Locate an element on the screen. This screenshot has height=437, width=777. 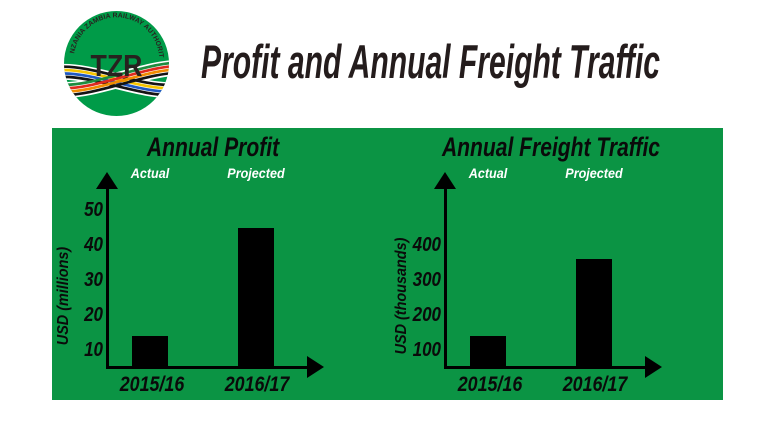
y-tick-label-100: 100 is located at coordinates (426, 350).